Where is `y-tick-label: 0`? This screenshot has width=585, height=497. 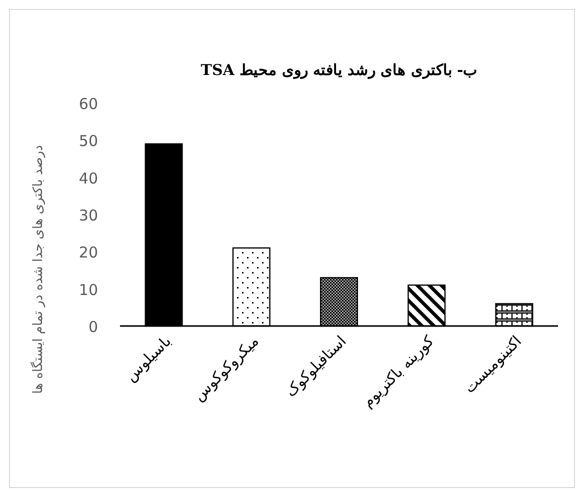
y-tick-label: 0 is located at coordinates (93, 327).